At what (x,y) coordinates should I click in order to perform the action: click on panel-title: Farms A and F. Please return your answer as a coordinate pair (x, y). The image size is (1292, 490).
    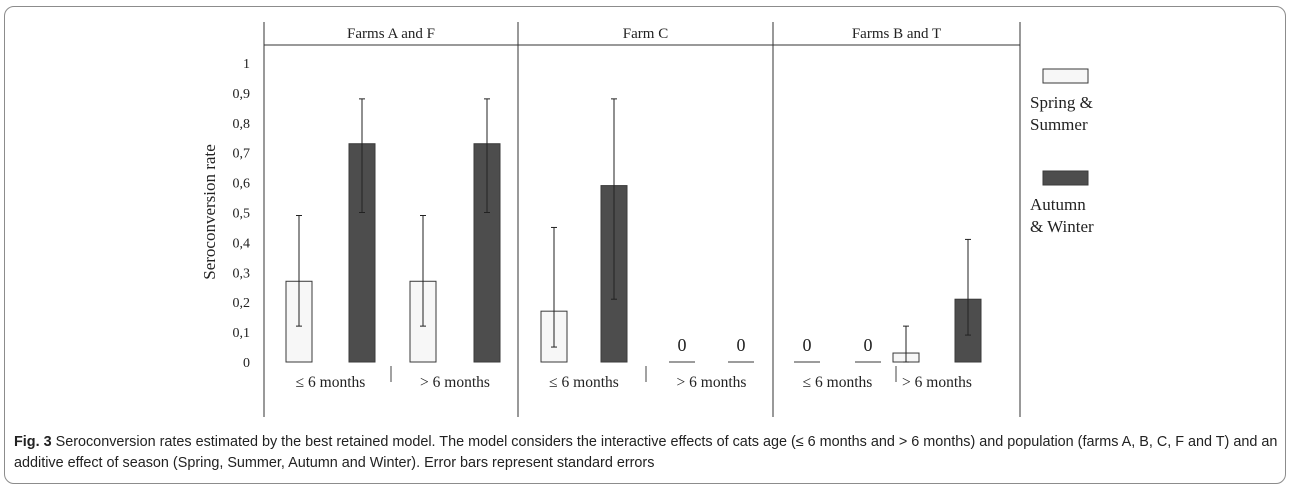
    Looking at the image, I should click on (391, 34).